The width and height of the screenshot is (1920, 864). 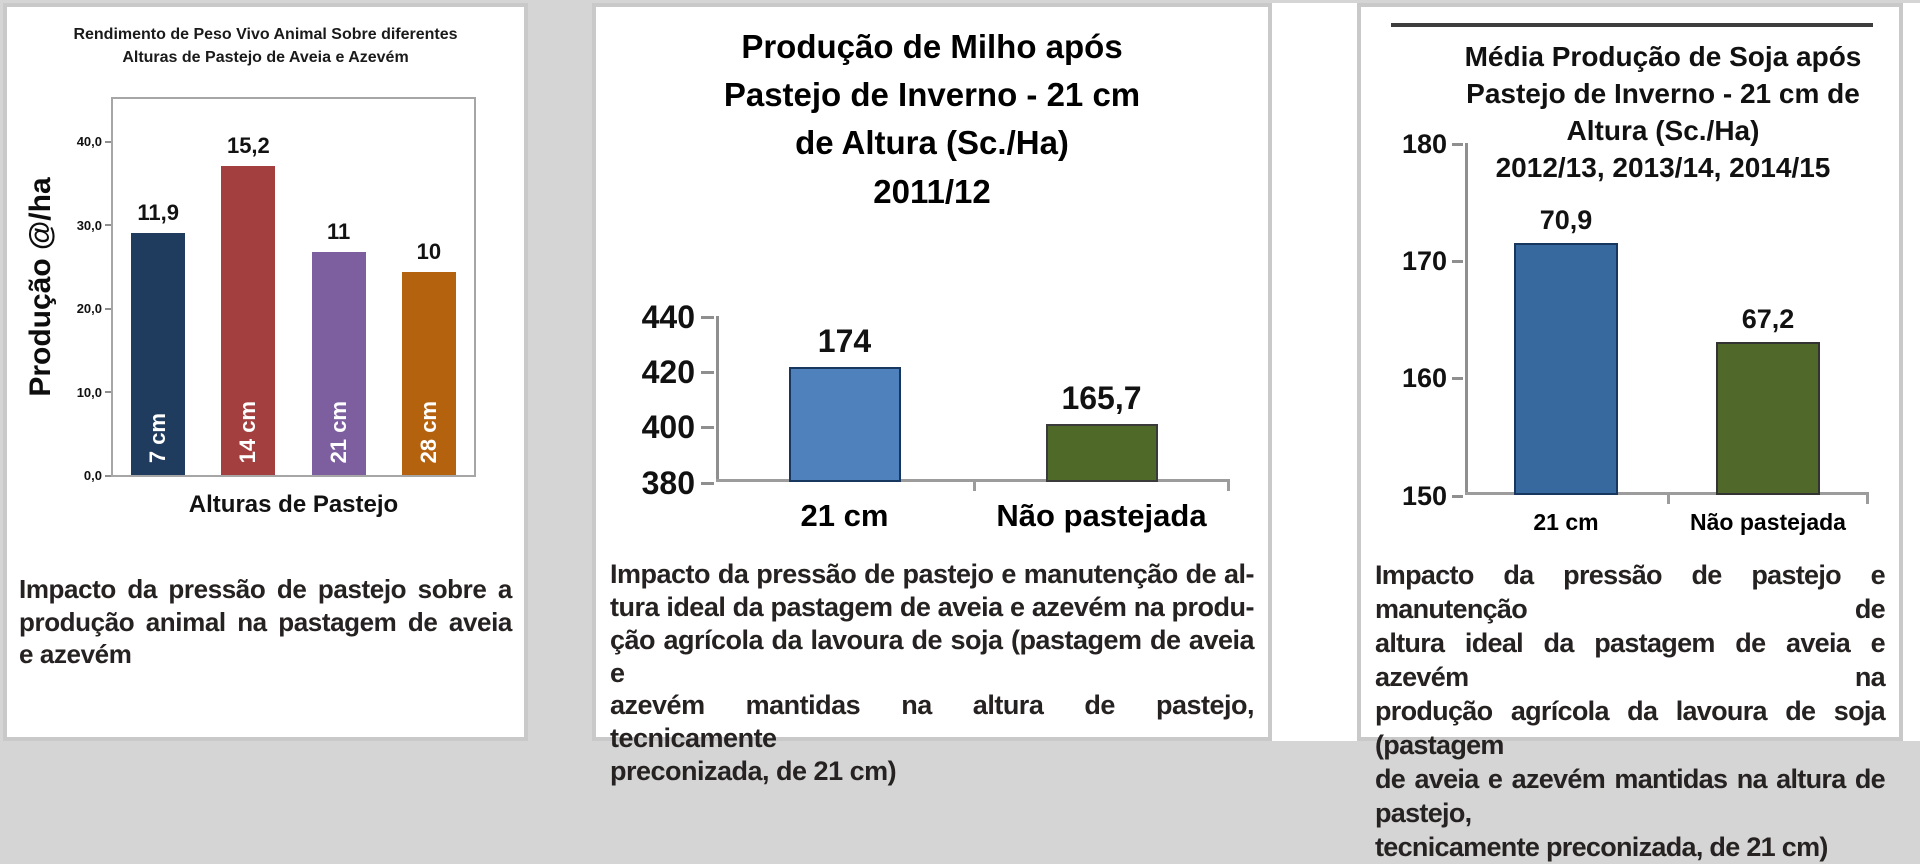 I want to click on bar-value-label: 11, so click(x=338, y=232).